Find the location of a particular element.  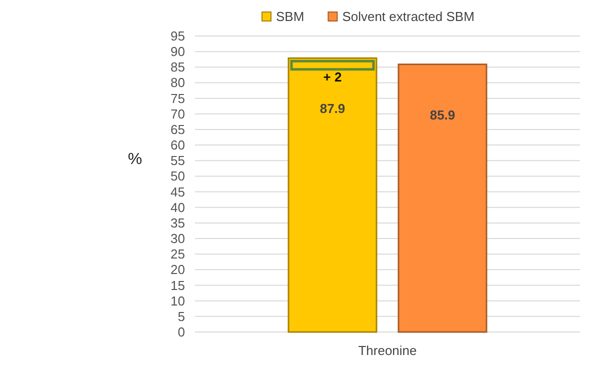

y-tick-label: 90 is located at coordinates (177, 52).